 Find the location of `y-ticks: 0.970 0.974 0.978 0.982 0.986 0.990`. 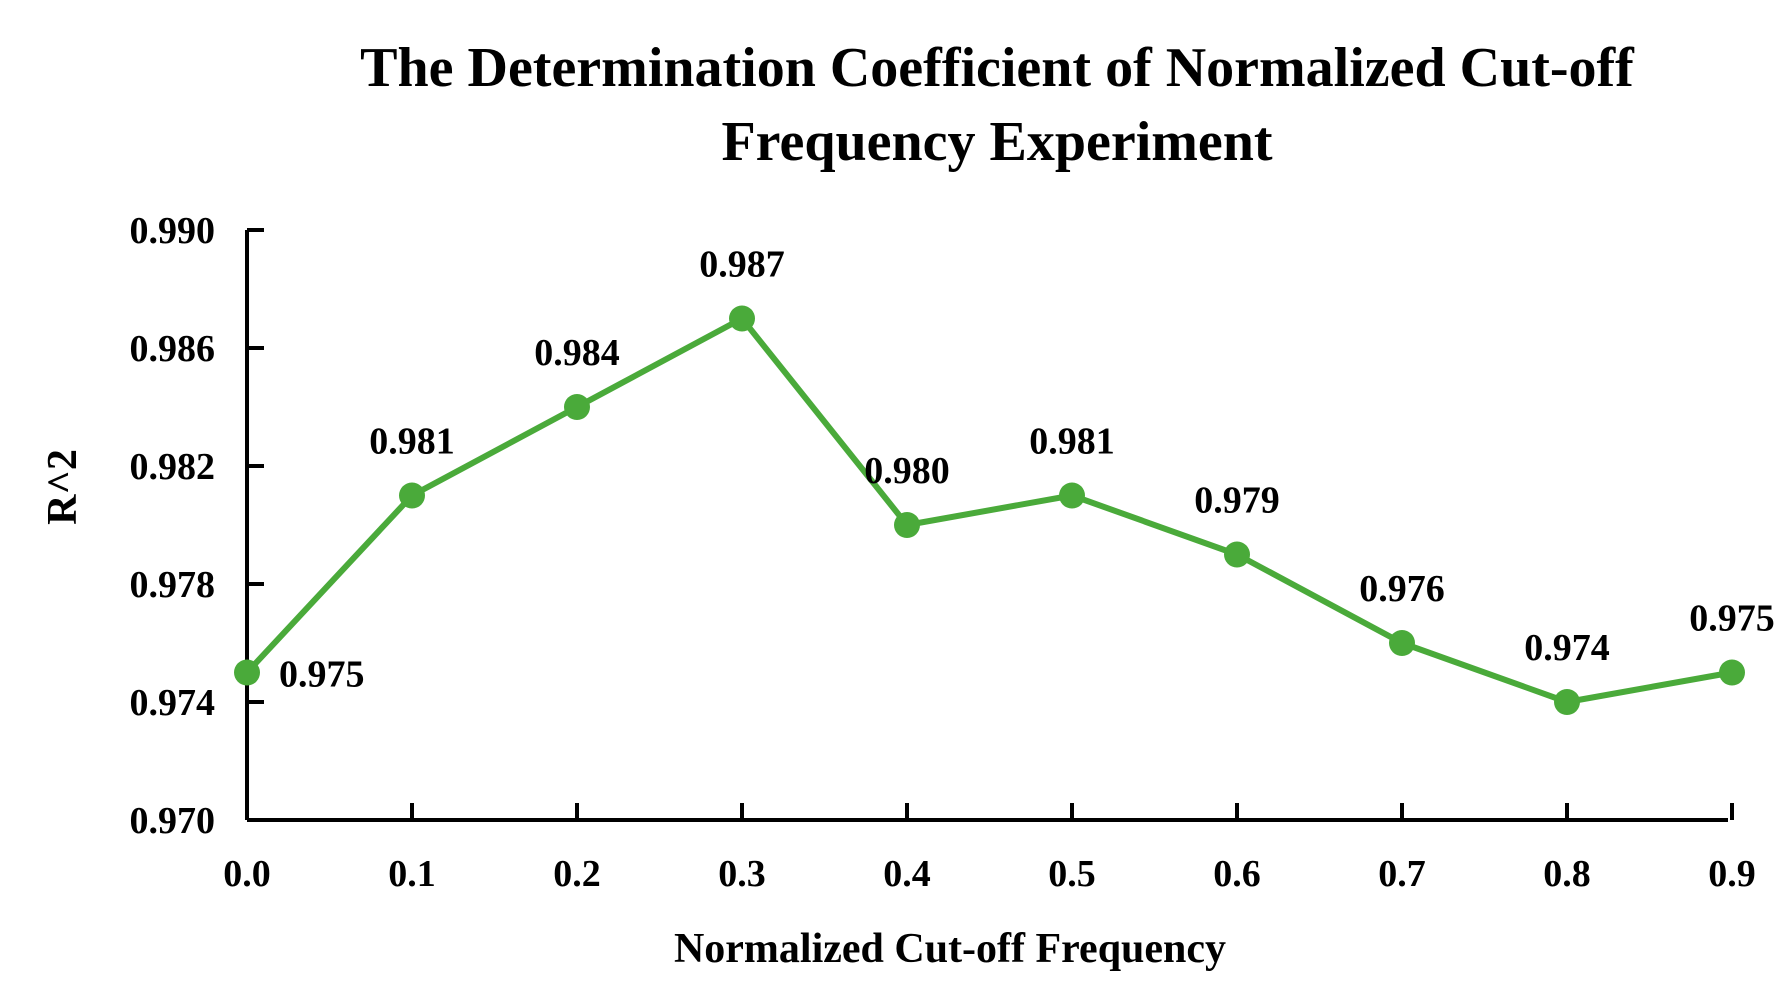

y-ticks: 0.970 0.974 0.978 0.982 0.986 0.990 is located at coordinates (197, 526).